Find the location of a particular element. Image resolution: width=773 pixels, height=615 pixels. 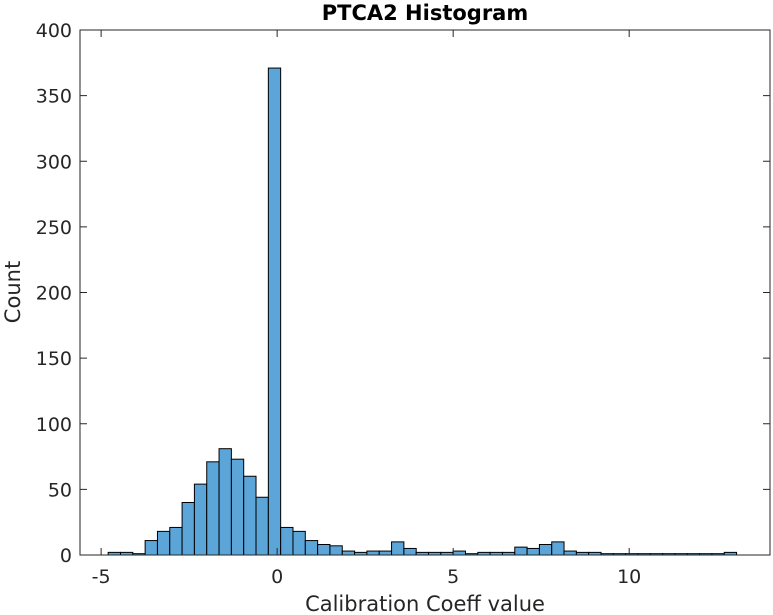

chart-title: PTCA2 Histogram is located at coordinates (425, 13).